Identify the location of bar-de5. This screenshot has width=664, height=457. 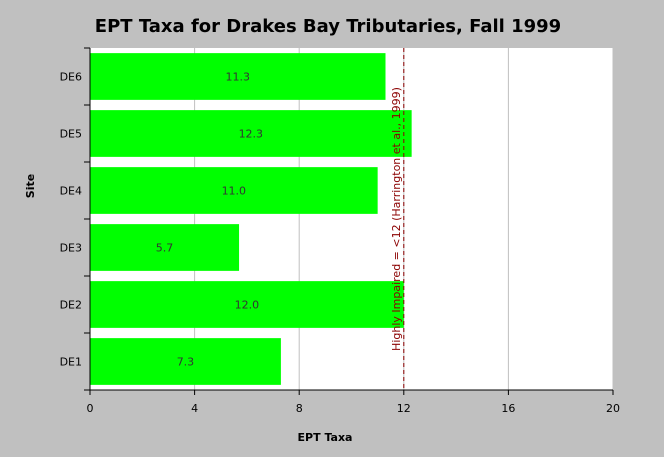
(251, 133).